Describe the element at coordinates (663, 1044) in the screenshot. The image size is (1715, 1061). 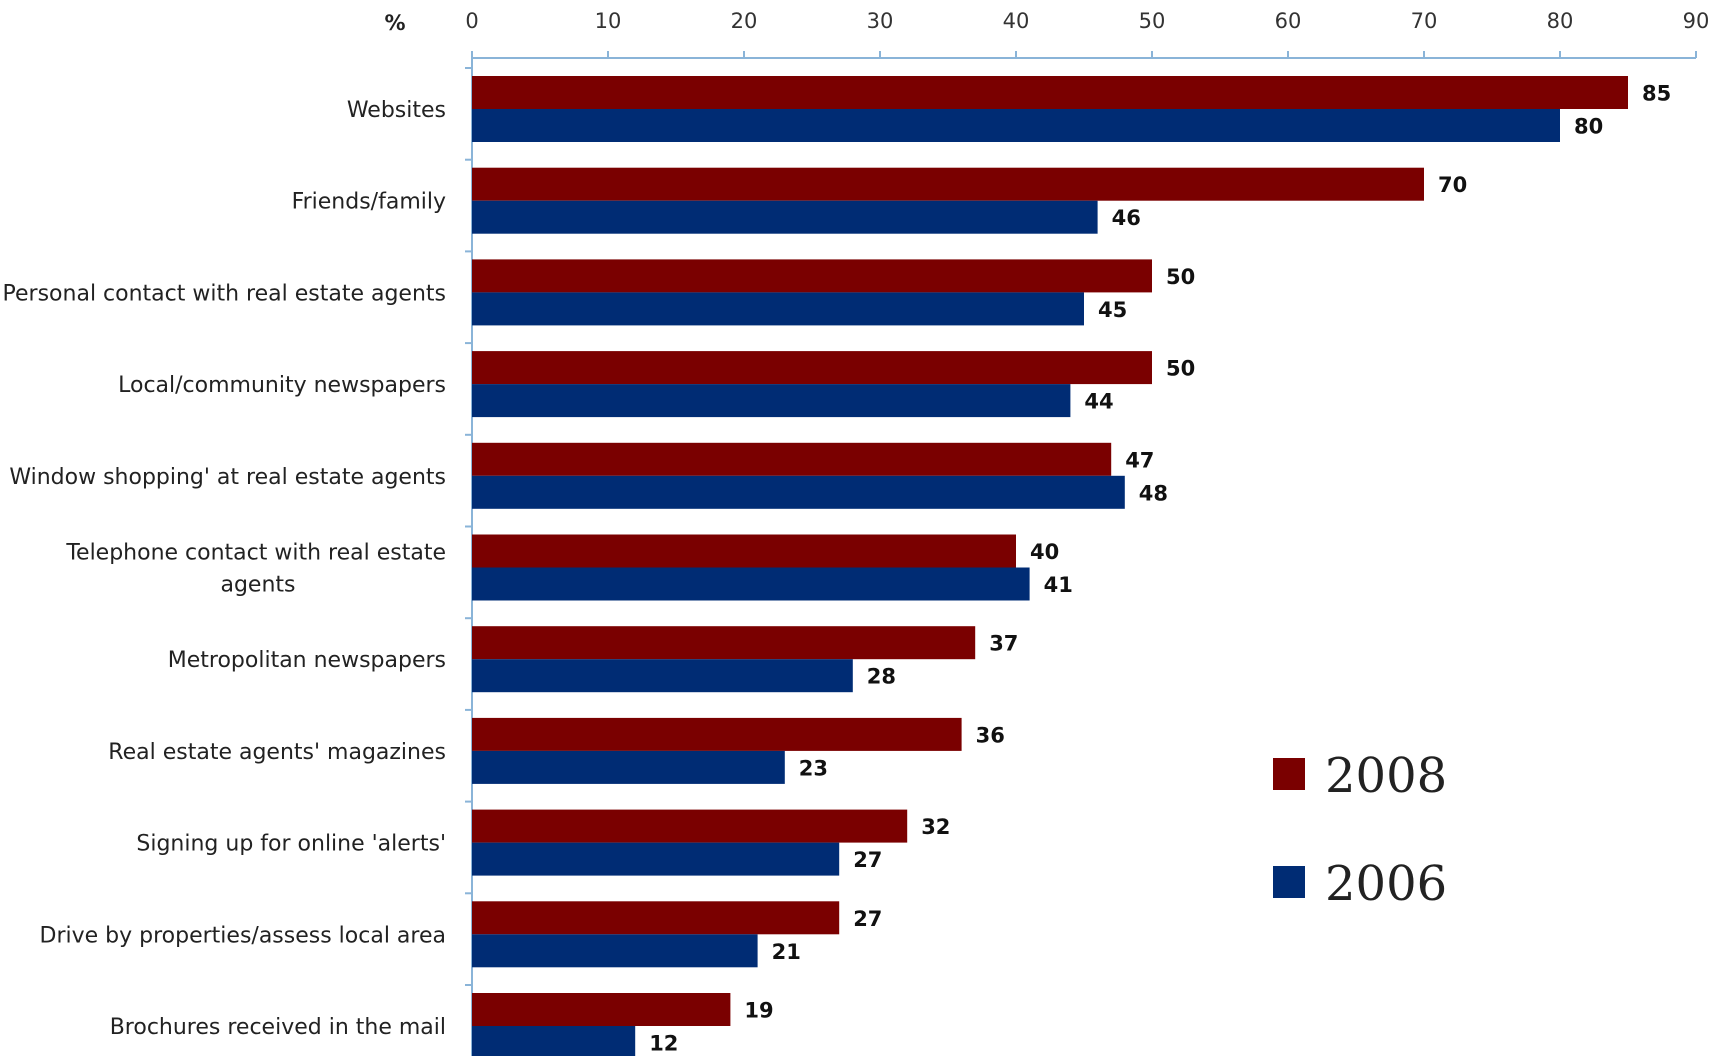
I see `value-label: 12` at that location.